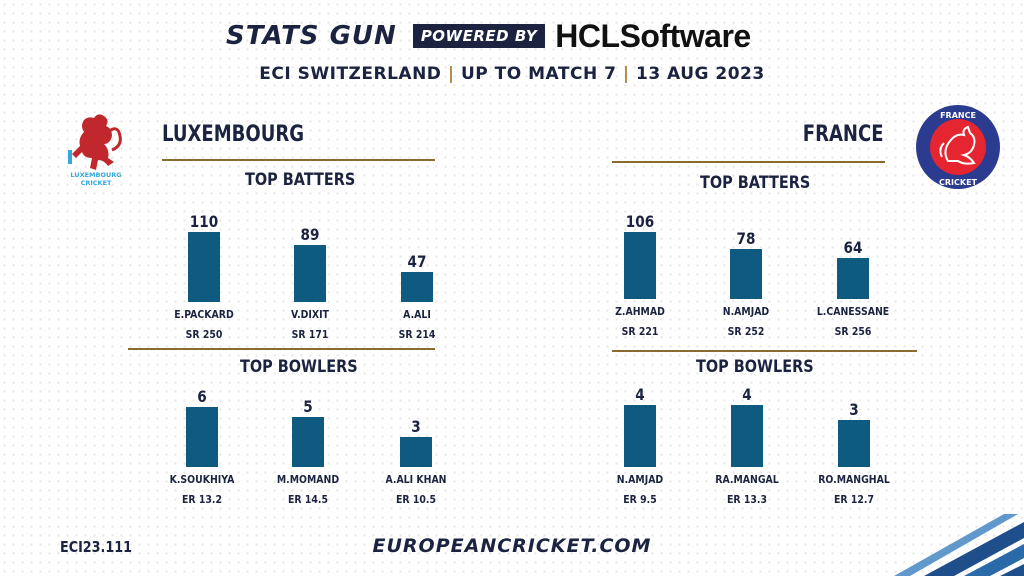  What do you see at coordinates (747, 479) in the screenshot?
I see `category-label: RA.MANGAL` at bounding box center [747, 479].